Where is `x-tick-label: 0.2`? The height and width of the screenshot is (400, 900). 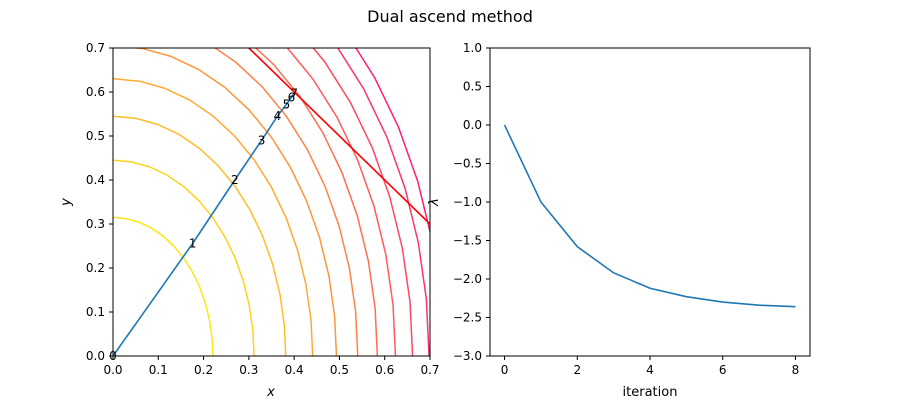 x-tick-label: 0.2 is located at coordinates (203, 370).